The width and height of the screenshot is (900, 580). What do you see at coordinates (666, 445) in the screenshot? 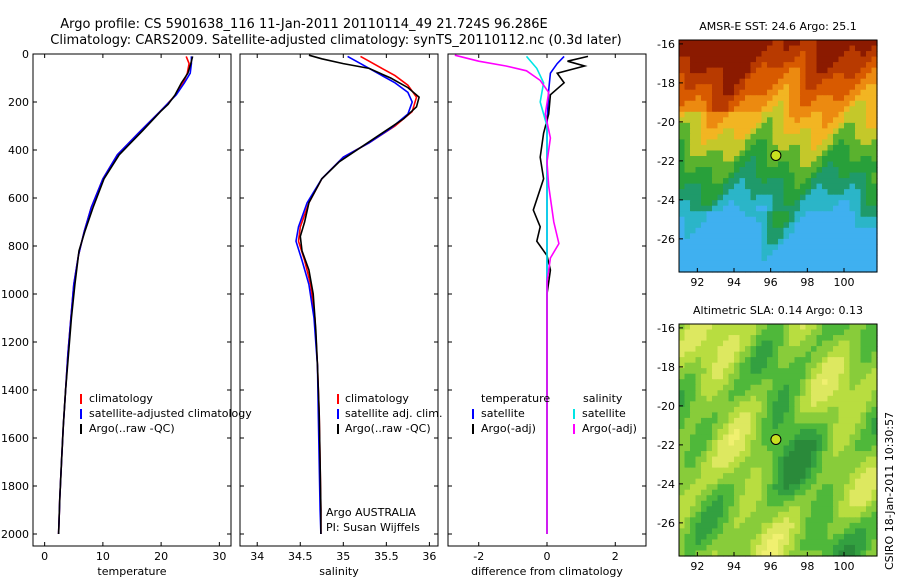
I see `y-tick-label: -22` at bounding box center [666, 445].